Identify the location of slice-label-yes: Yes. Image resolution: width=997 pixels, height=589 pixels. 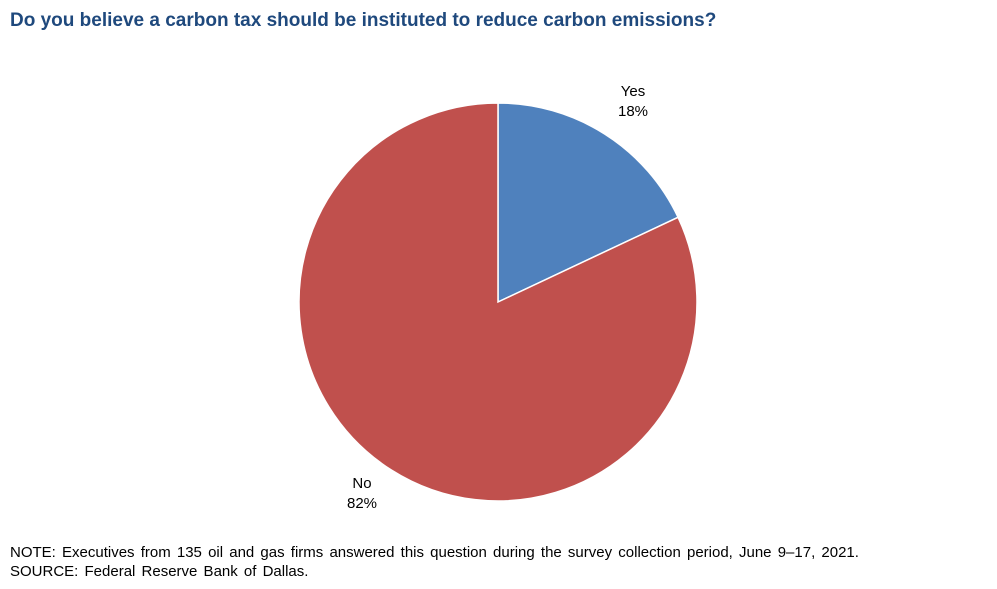
(633, 91).